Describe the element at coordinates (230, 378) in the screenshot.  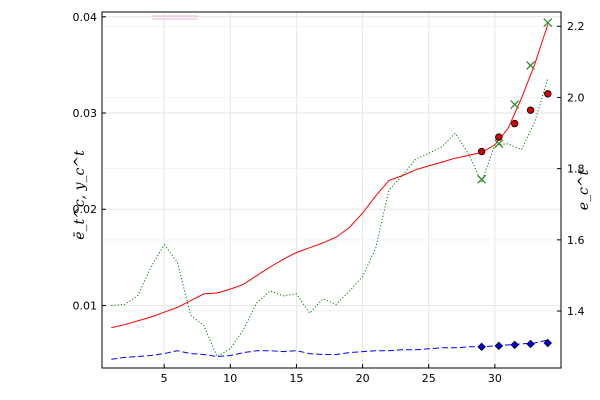
I see `x-tick-label: 10` at that location.